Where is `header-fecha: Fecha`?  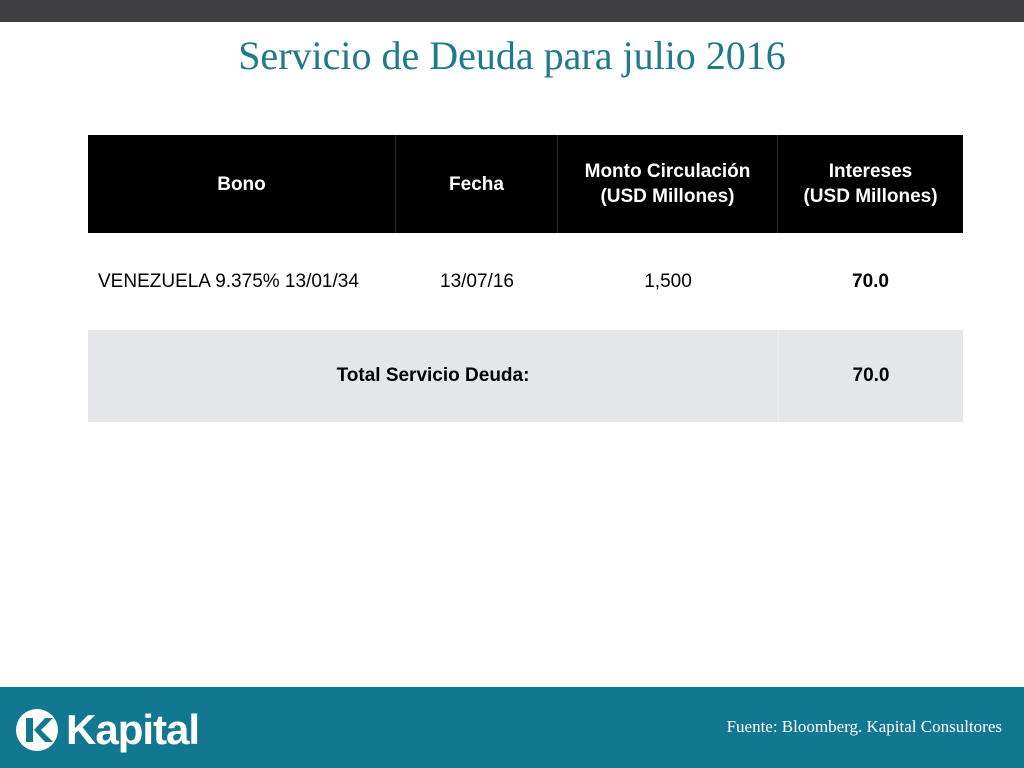 header-fecha: Fecha is located at coordinates (477, 184).